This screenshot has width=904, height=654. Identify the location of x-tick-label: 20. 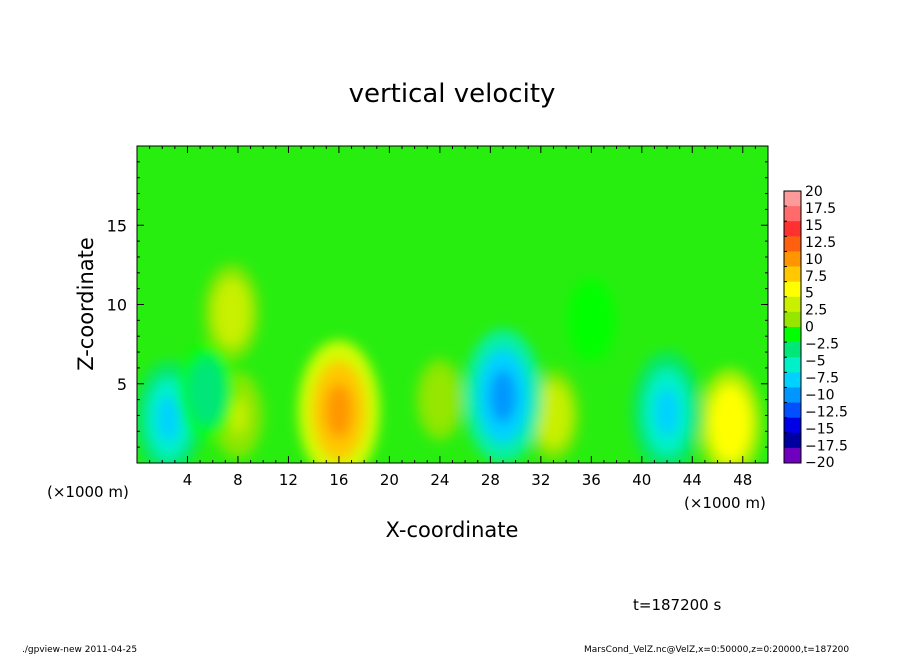
(389, 480).